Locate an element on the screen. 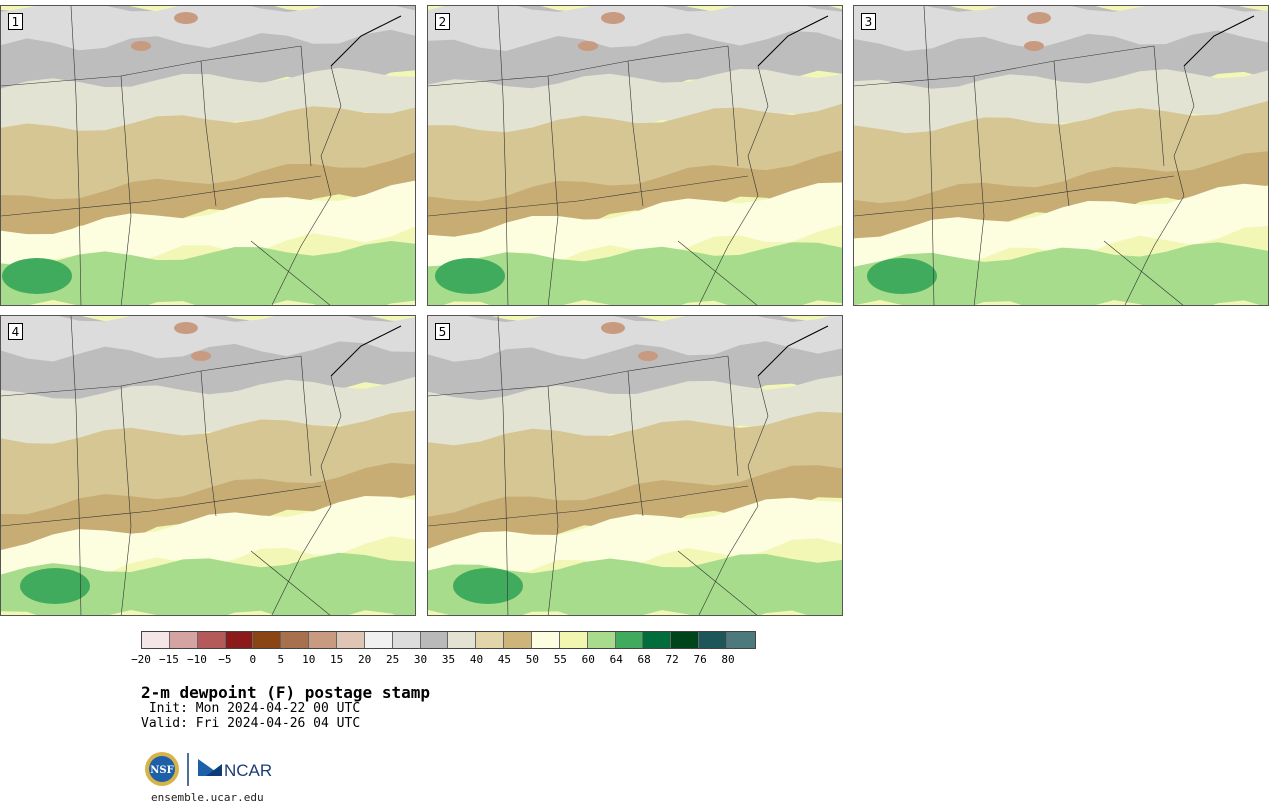 This screenshot has width=1280, height=809. logos: NSF NCAR is located at coordinates (209, 772).